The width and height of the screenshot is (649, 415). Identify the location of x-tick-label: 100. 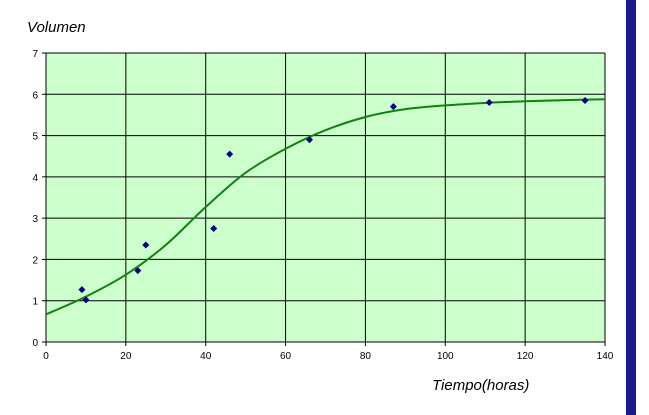
(445, 356).